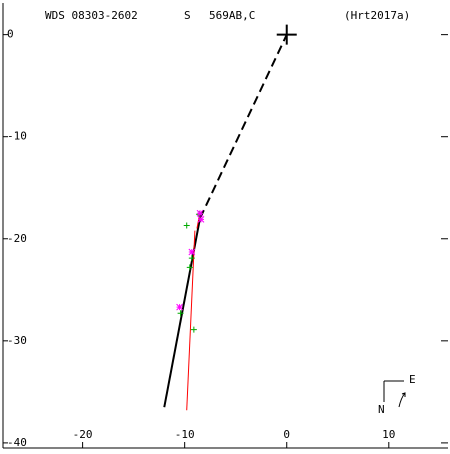 This screenshot has width=450, height=454. What do you see at coordinates (17, 136) in the screenshot?
I see `y-tick-label: -10` at bounding box center [17, 136].